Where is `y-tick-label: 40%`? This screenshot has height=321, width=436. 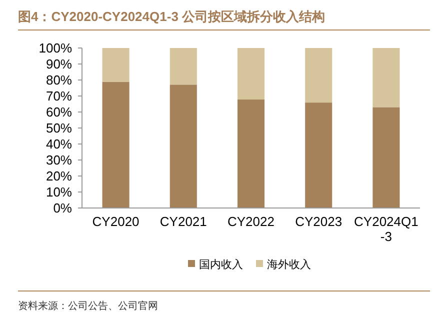 y-tick-label: 40% is located at coordinates (59, 144).